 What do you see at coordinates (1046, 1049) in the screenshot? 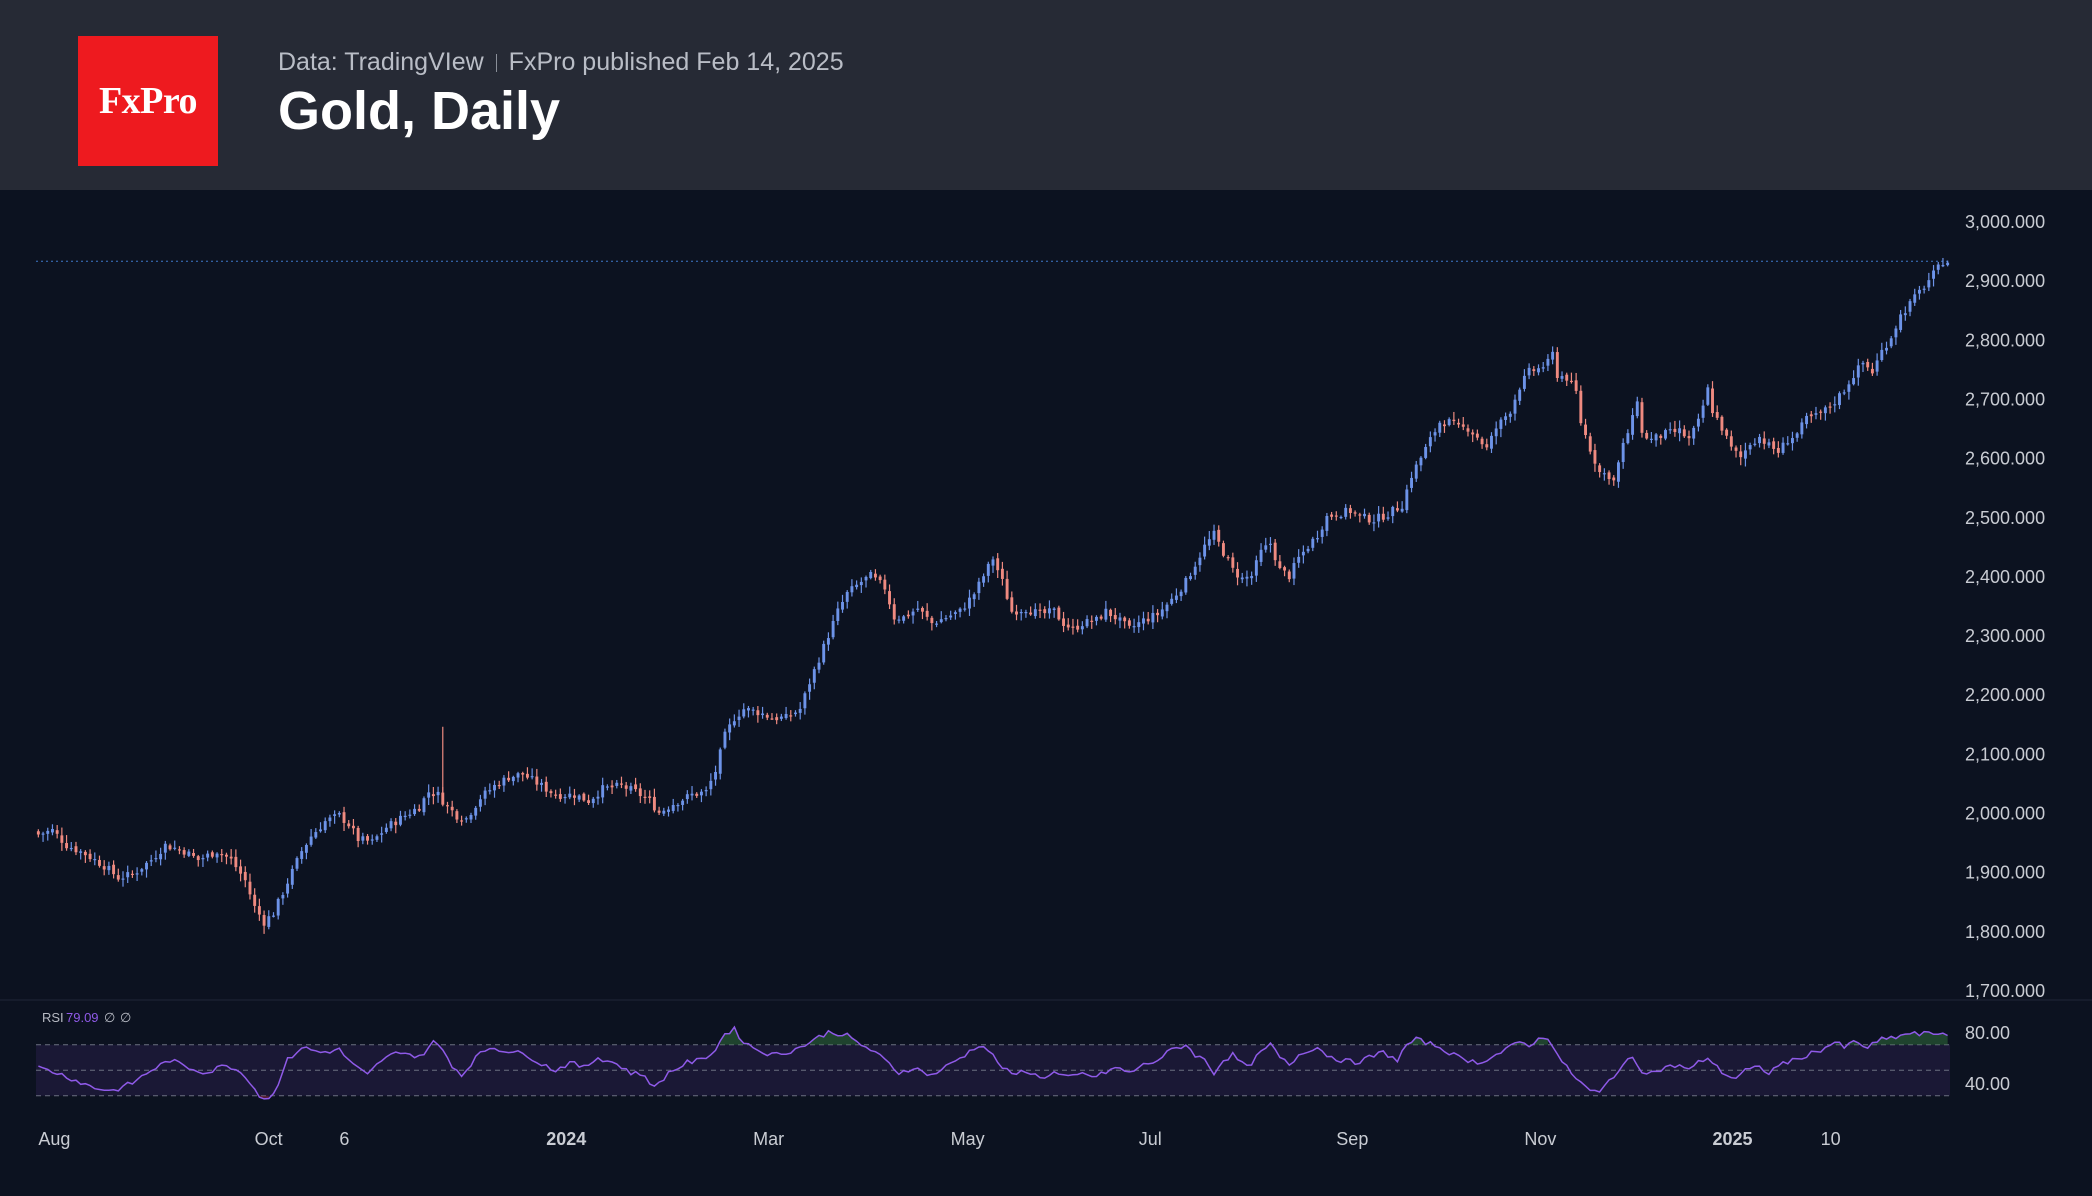
I see `rsi-pane: RSI 79.09 ∅ ∅ 80.00 40.00` at bounding box center [1046, 1049].